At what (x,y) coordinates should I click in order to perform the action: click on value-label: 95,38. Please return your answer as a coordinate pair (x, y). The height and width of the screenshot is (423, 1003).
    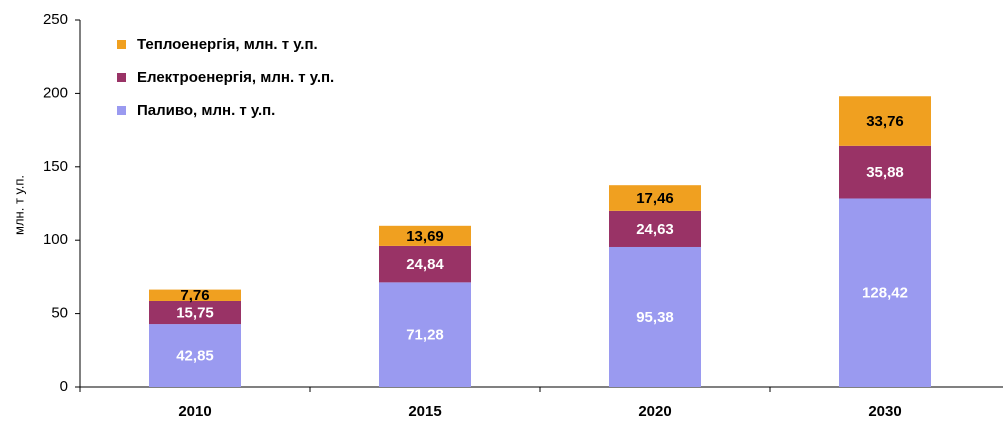
    Looking at the image, I should click on (655, 317).